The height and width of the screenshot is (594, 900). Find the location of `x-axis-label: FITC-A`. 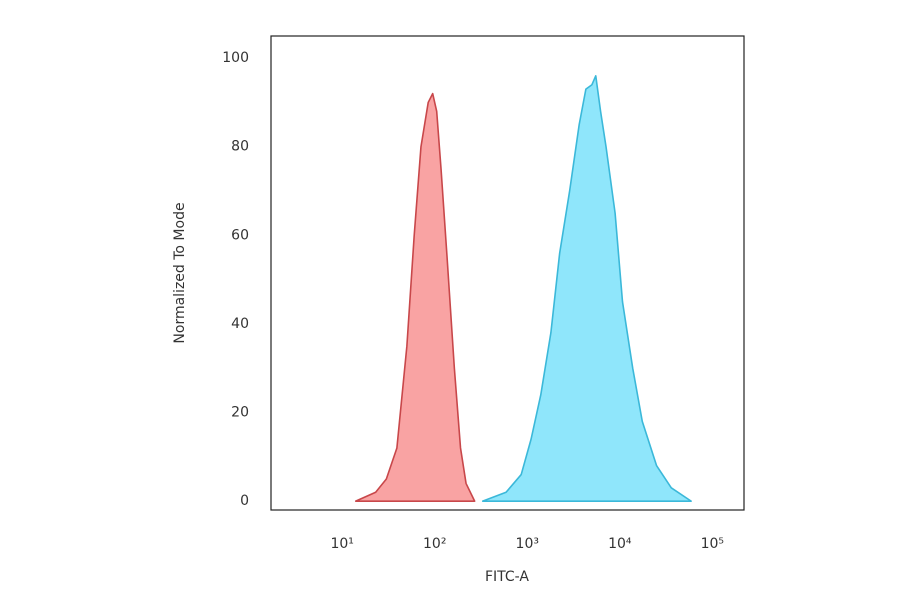

x-axis-label: FITC-A is located at coordinates (507, 577).